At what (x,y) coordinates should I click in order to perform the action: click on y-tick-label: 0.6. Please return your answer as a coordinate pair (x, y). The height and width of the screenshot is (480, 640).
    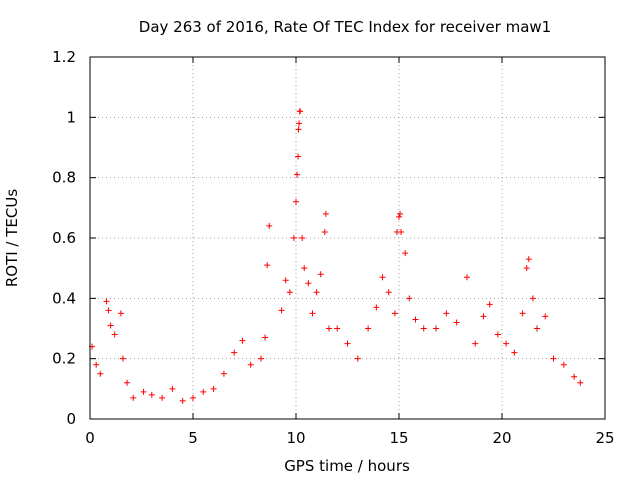
    Looking at the image, I should click on (64, 238).